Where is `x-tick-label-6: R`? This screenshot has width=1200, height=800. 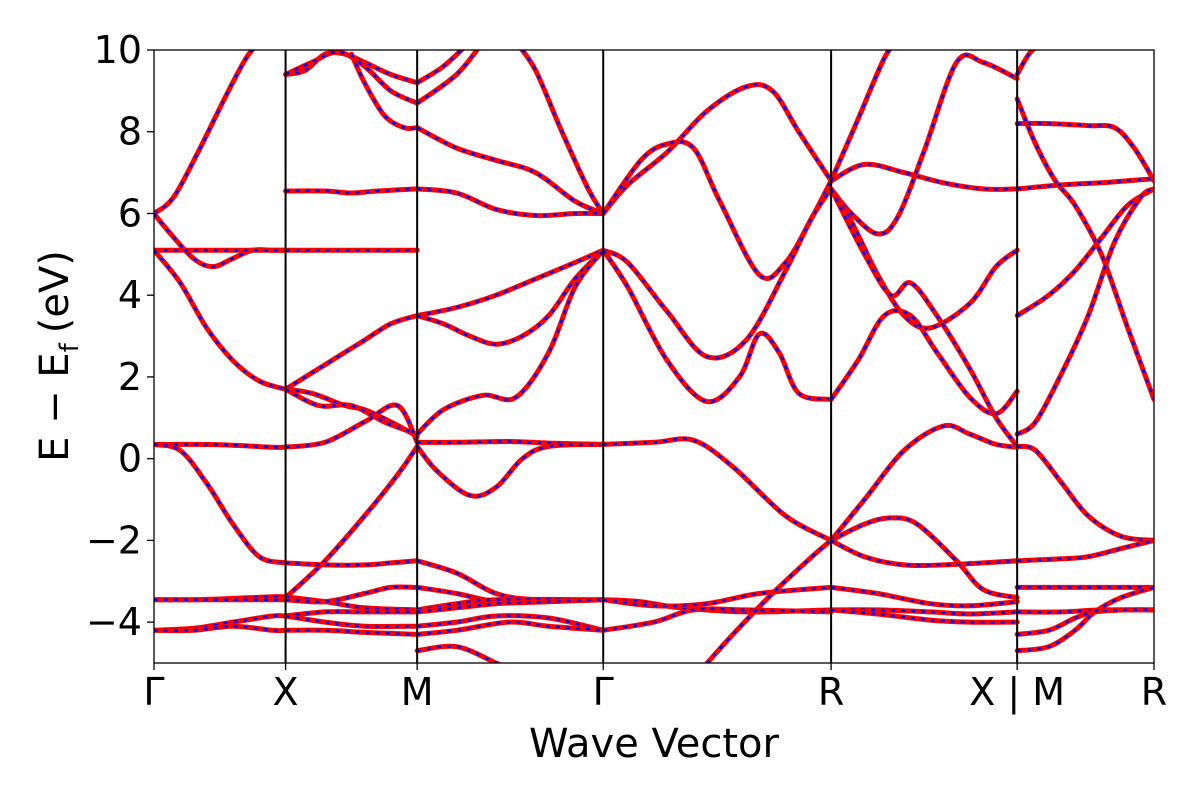
x-tick-label-6: R is located at coordinates (1154, 692).